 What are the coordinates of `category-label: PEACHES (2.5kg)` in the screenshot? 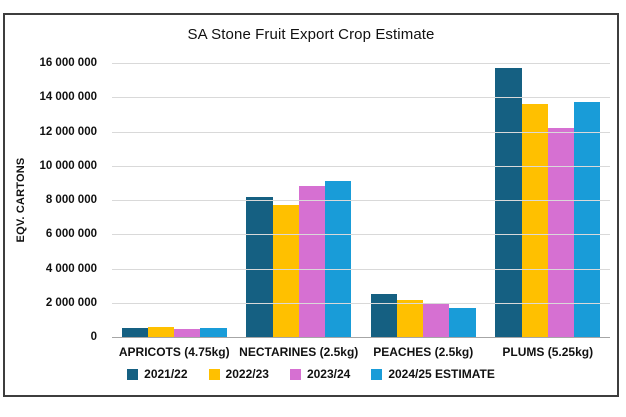 It's located at (423, 352).